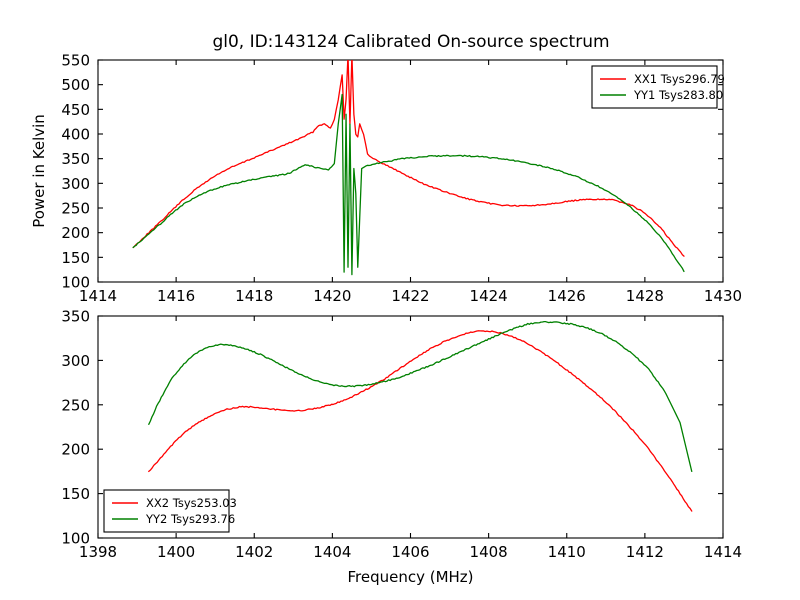  I want to click on x-tick-label-bottom: 1406, so click(410, 552).